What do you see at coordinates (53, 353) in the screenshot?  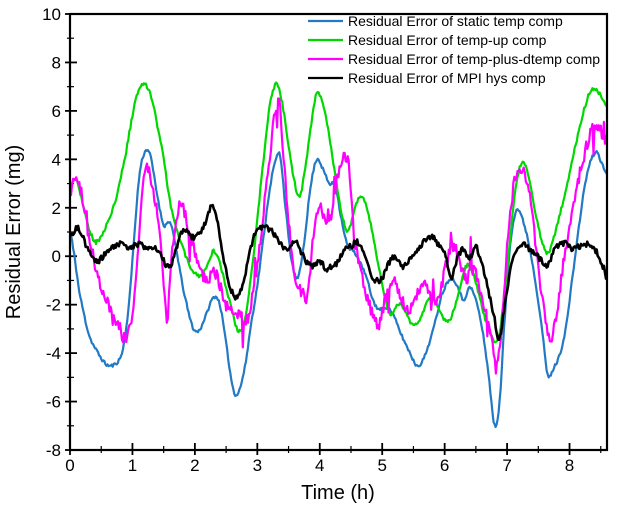 I see `y-tick-label: -4` at bounding box center [53, 353].